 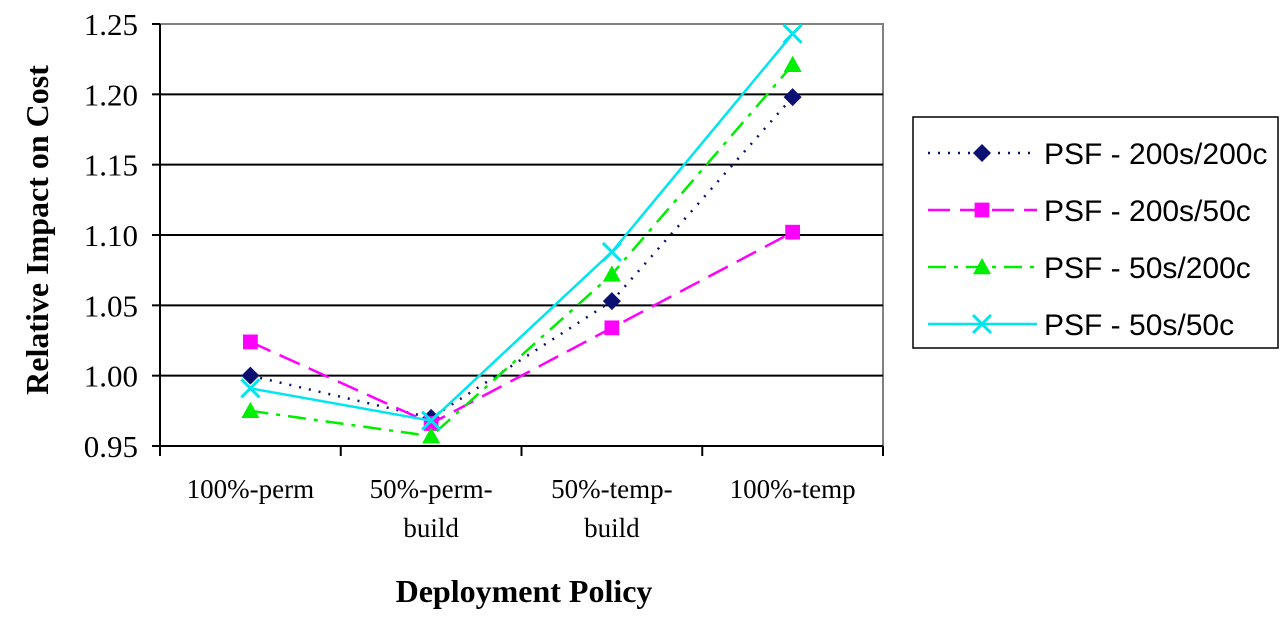 What do you see at coordinates (111, 165) in the screenshot?
I see `y-tick-label: 1.15` at bounding box center [111, 165].